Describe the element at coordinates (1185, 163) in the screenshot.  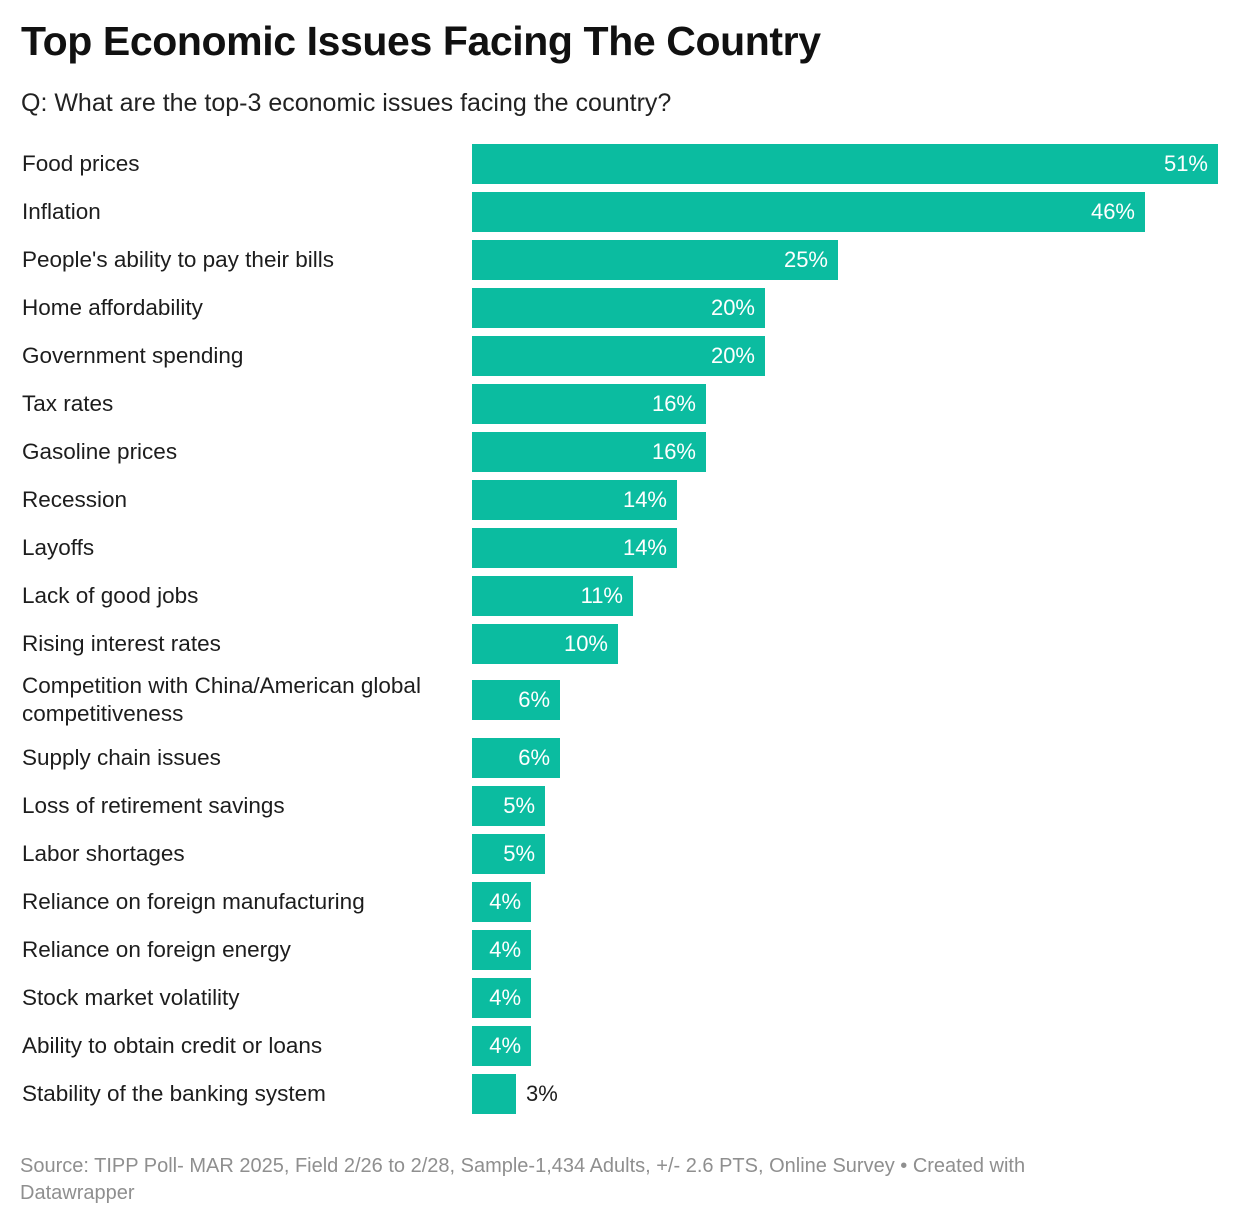
I see `value-label: 51%` at that location.